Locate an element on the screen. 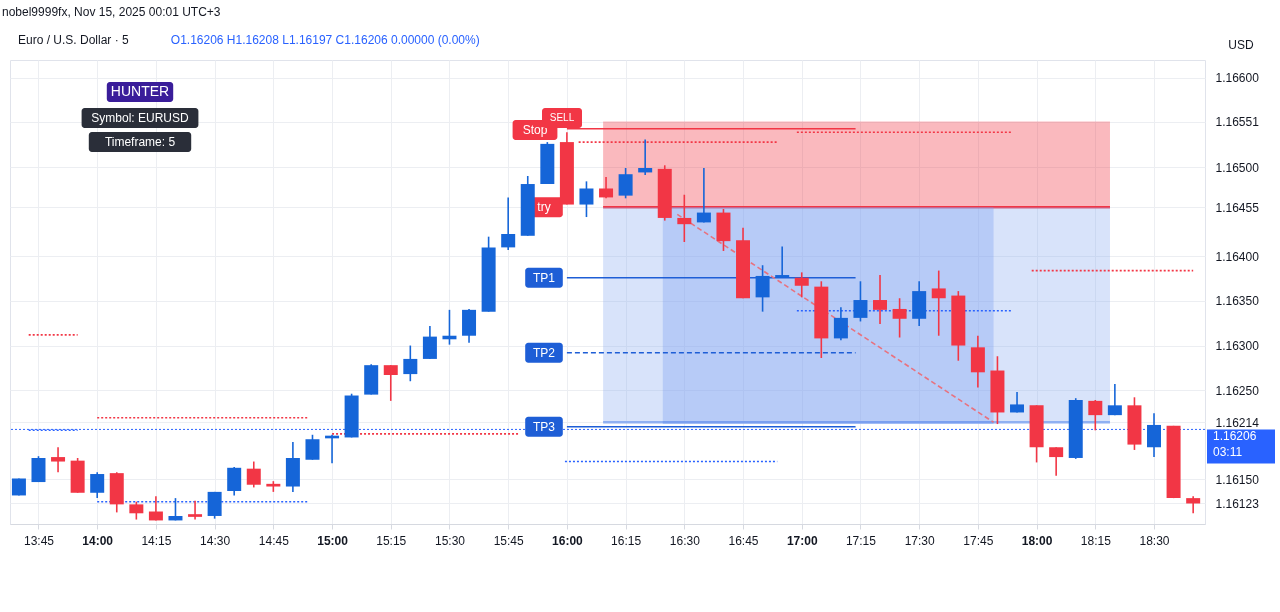 This screenshot has height=612, width=1280. y-tick-label: 1.16551 is located at coordinates (1237, 122).